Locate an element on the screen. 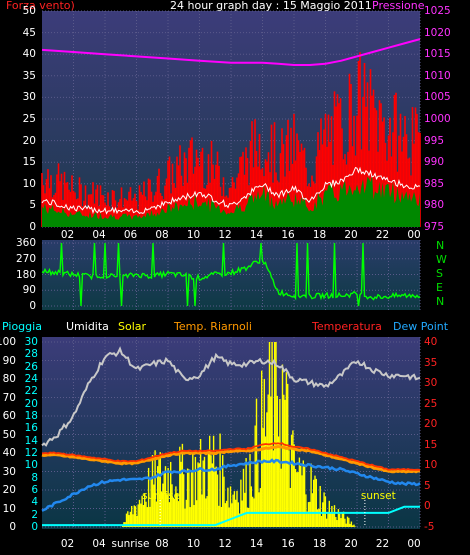  x-tick-label-bottom: 14 is located at coordinates (256, 544).